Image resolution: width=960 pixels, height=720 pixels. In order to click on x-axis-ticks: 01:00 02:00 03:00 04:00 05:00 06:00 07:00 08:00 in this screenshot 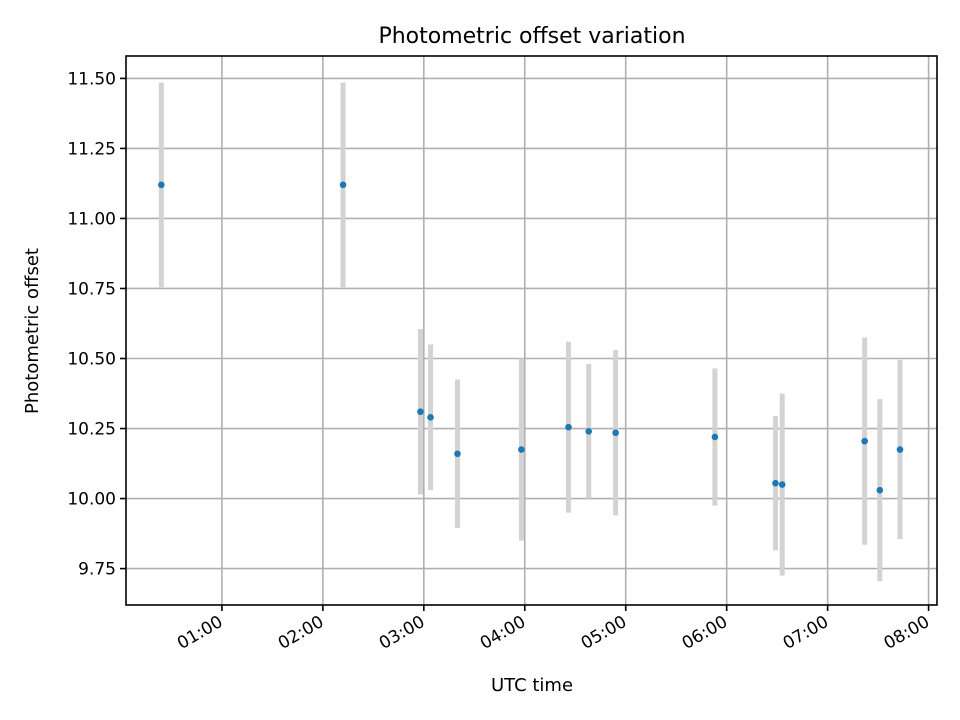, I will do `click(553, 629)`.